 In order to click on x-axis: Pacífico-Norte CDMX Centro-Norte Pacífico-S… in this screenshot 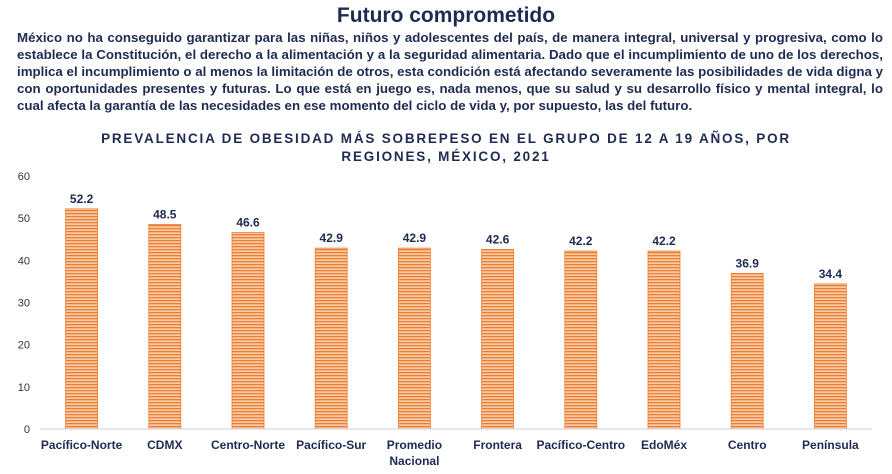, I will do `click(456, 448)`.